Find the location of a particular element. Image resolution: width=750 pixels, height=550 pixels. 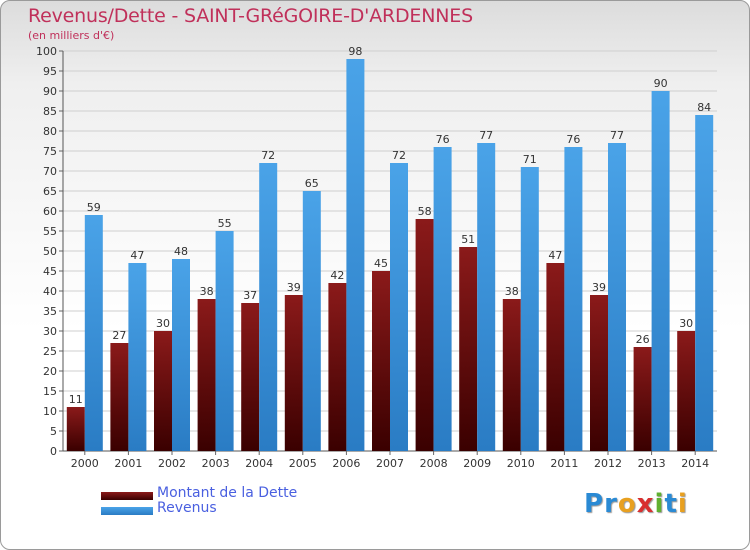

data-label-revenue: 98 is located at coordinates (355, 51).